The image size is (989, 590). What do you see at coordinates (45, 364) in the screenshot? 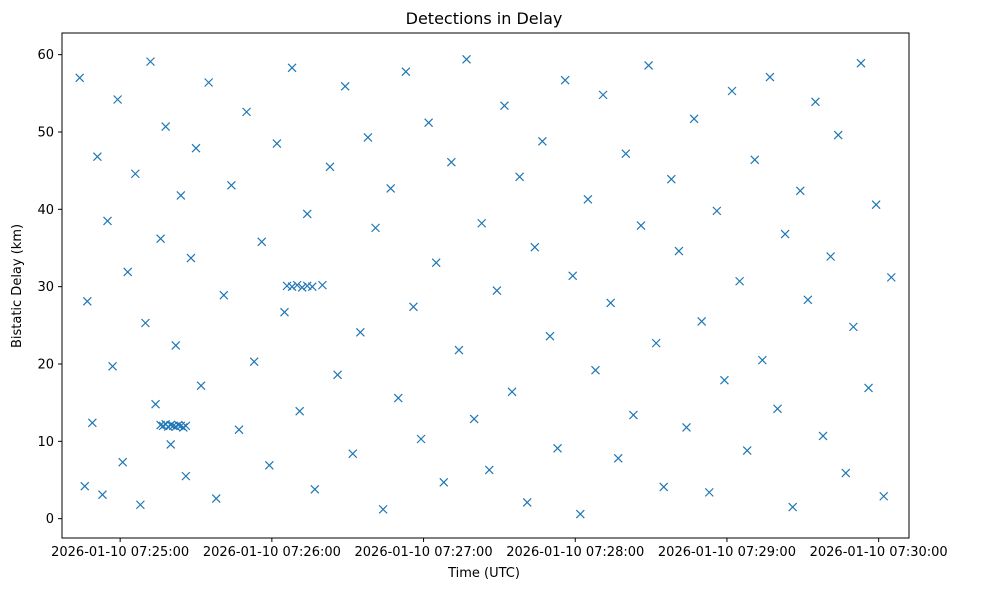
I see `y-tick-label: 20` at bounding box center [45, 364].